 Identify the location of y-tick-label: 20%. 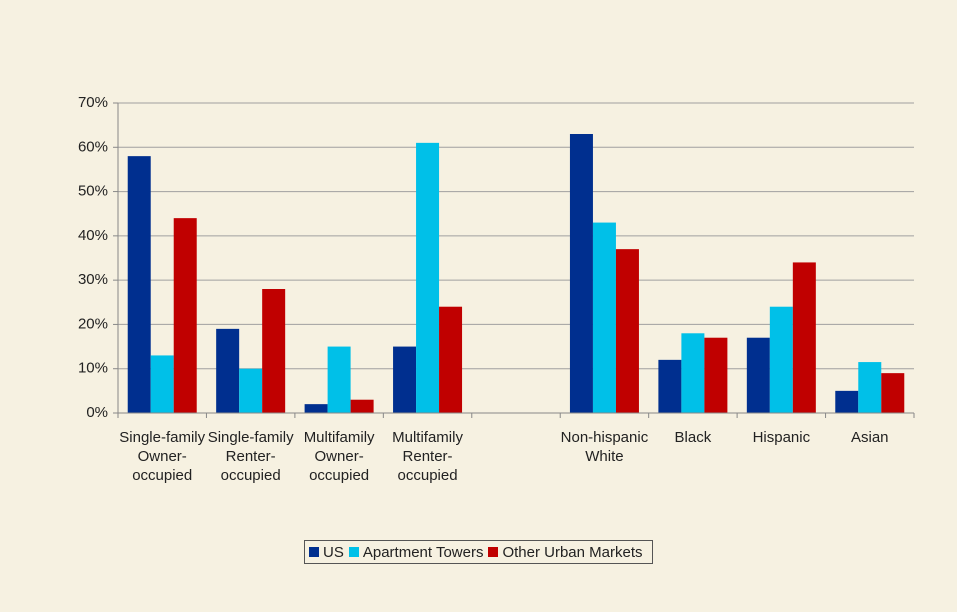
(93, 323).